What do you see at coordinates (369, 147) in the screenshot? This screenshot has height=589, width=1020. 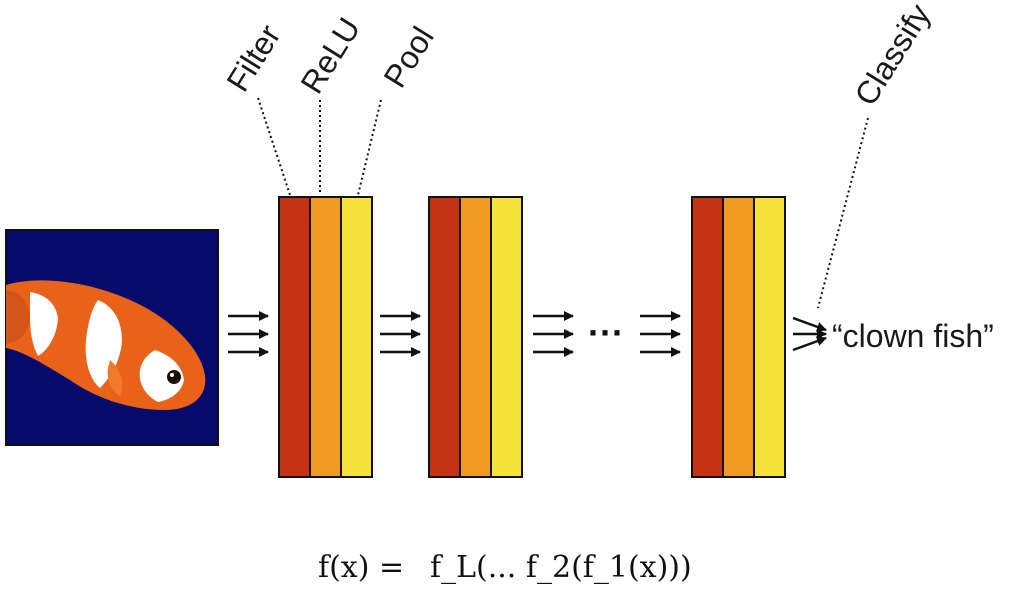 I see `pool-leader-line` at bounding box center [369, 147].